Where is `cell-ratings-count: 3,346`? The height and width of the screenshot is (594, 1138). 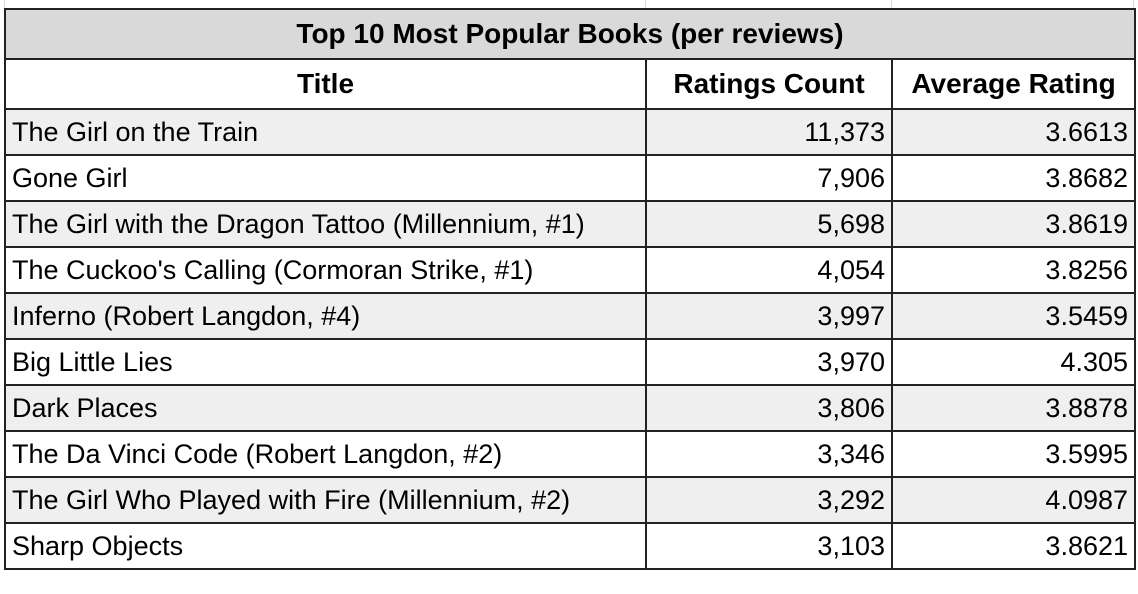
cell-ratings-count: 3,346 is located at coordinates (769, 454).